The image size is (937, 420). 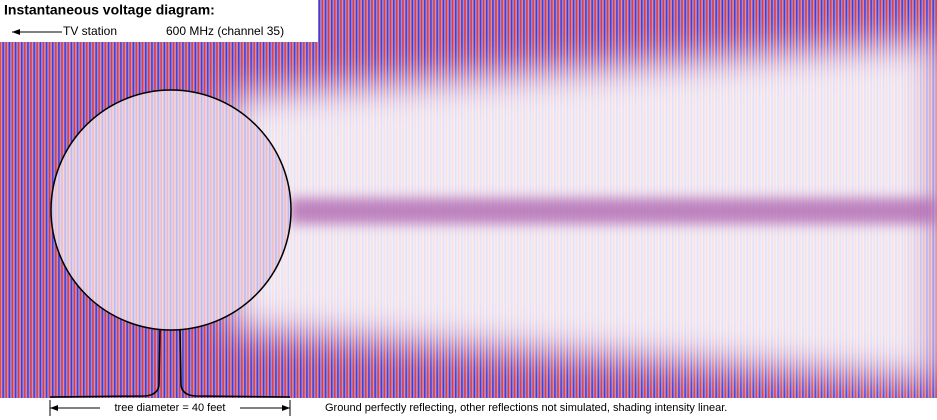 What do you see at coordinates (170, 408) in the screenshot?
I see `dimension-label: tree diameter = 40 feet` at bounding box center [170, 408].